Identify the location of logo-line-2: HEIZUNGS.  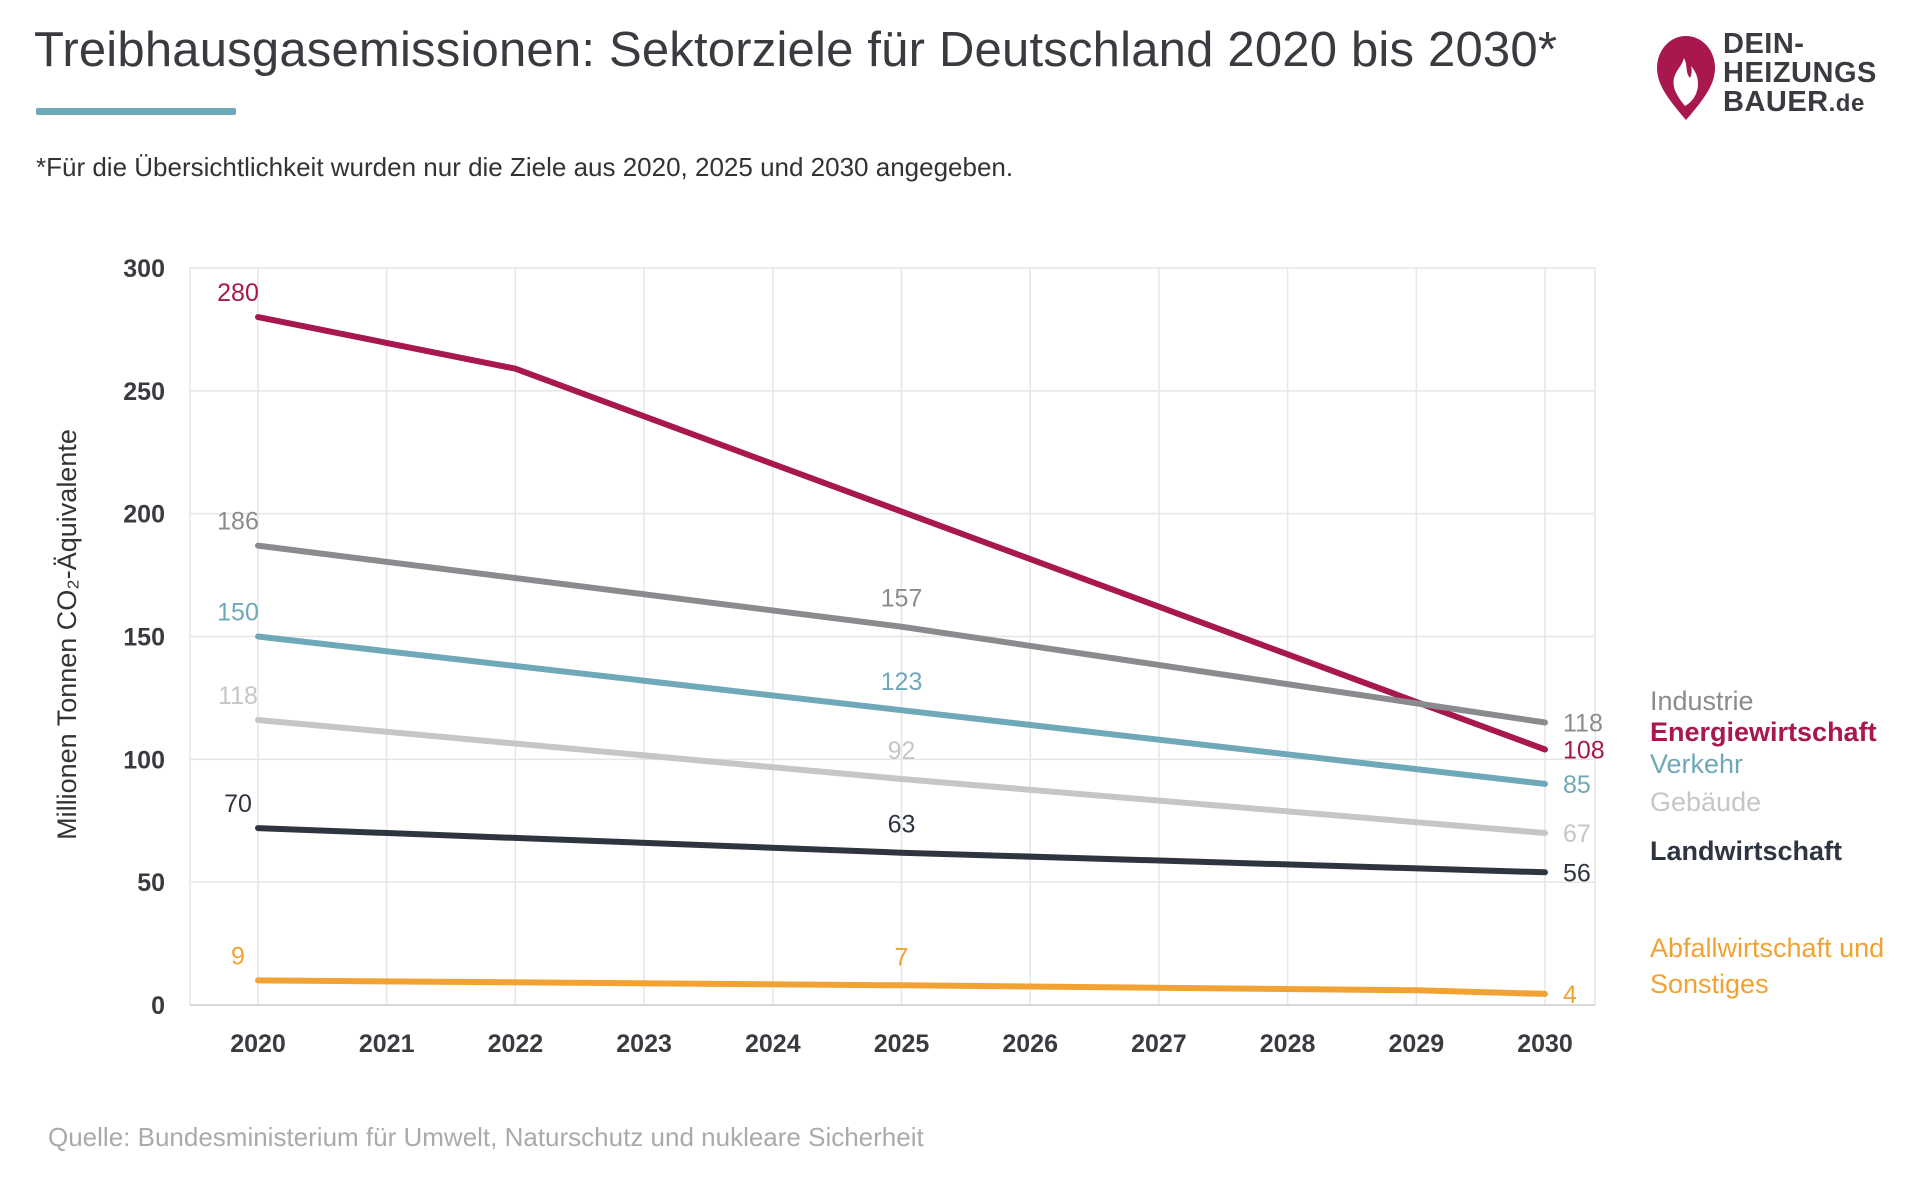
(1800, 73).